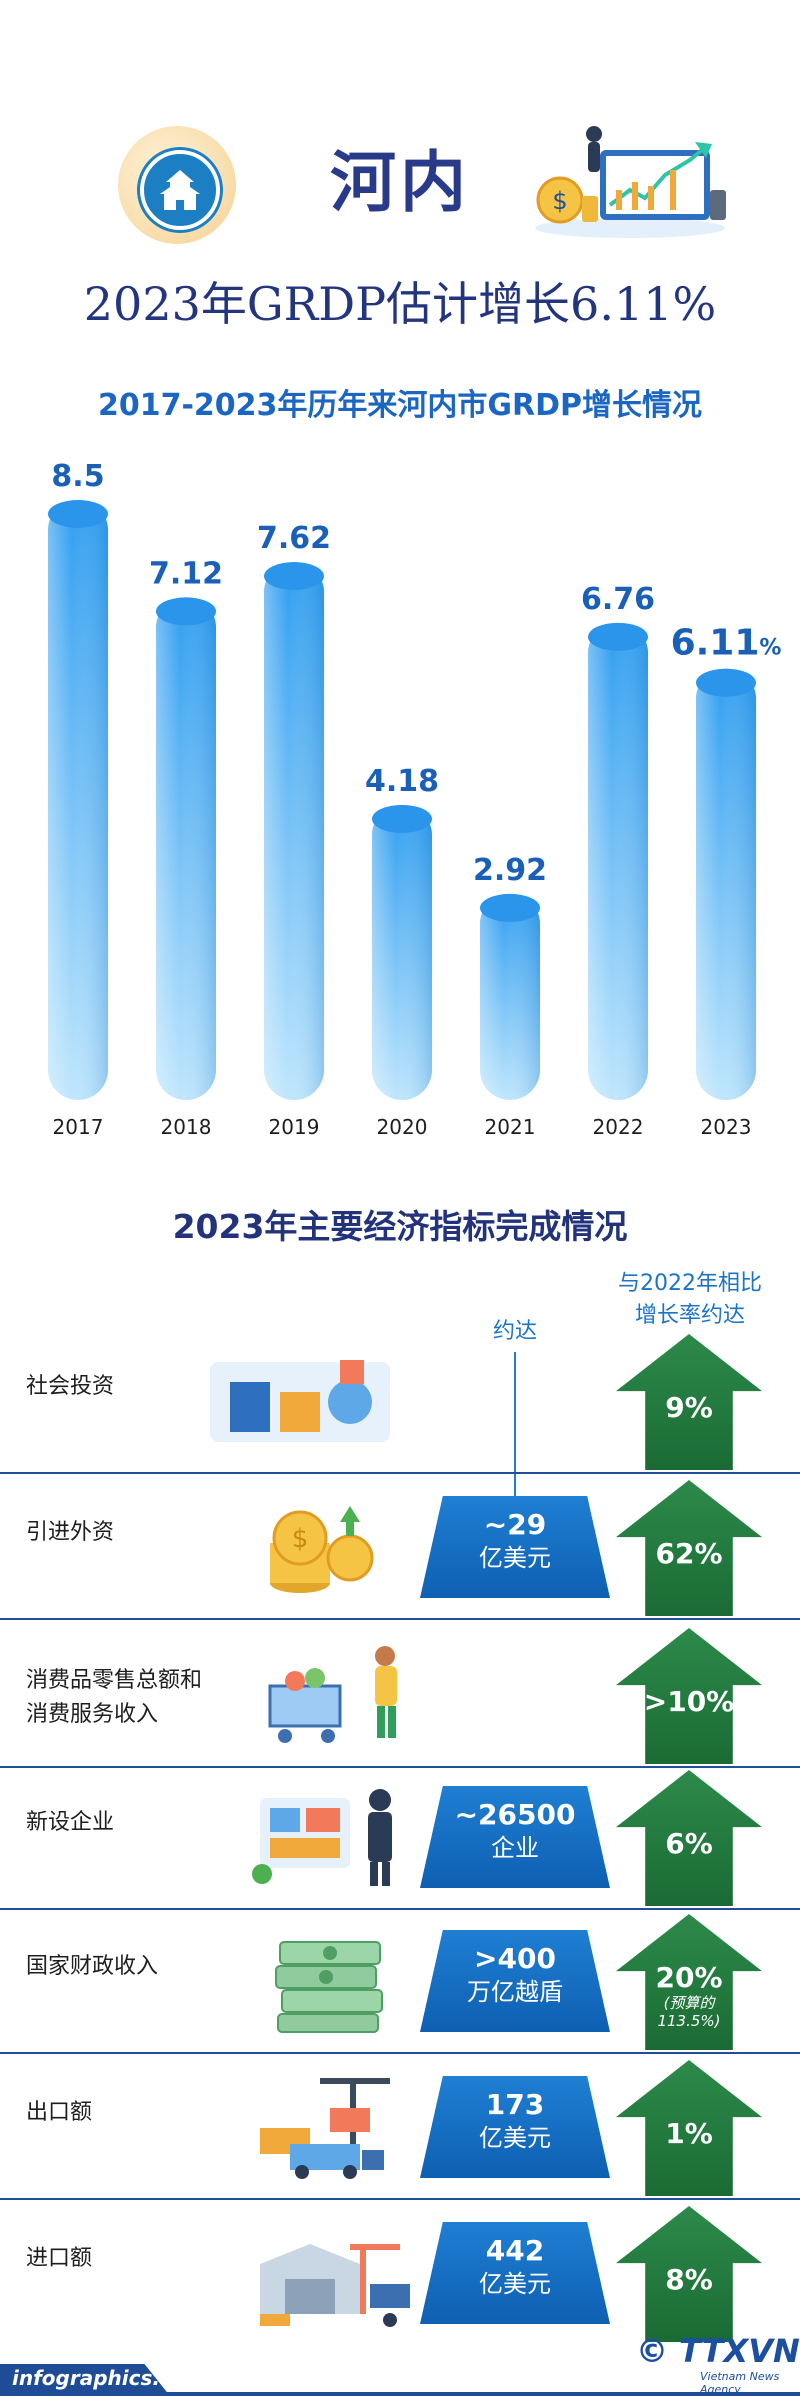 This screenshot has height=2396, width=800. I want to click on bar-value-label: 7.12, so click(186, 573).